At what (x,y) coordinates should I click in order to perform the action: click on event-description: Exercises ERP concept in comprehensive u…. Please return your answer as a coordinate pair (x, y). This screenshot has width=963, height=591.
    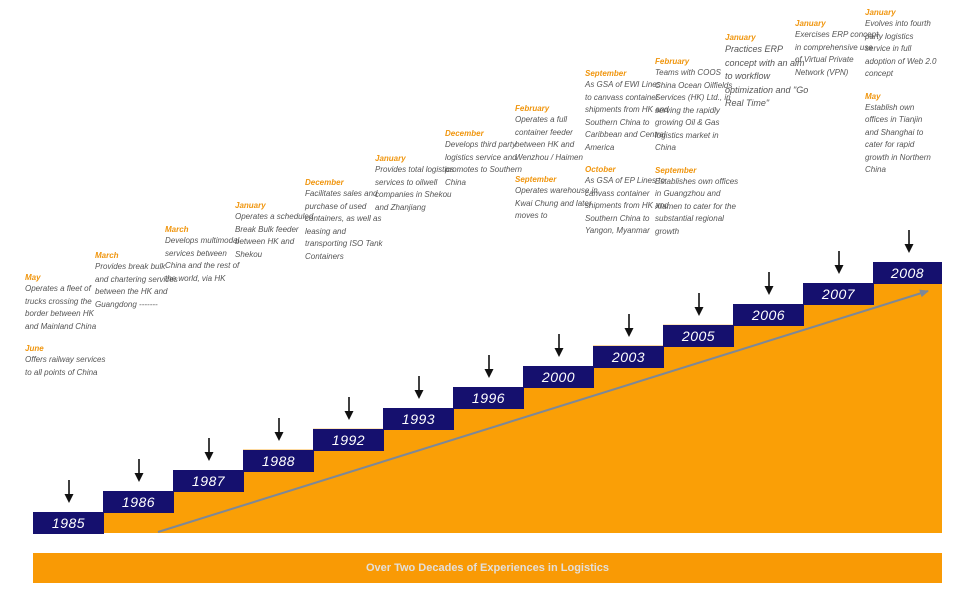
    Looking at the image, I should click on (837, 53).